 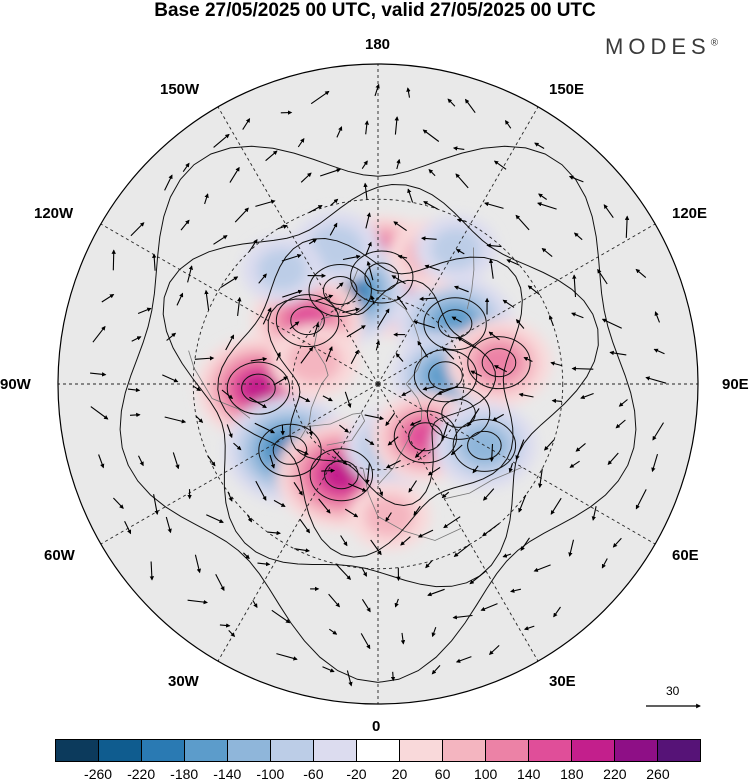 What do you see at coordinates (529, 774) in the screenshot?
I see `colorbar-tick-label: 140` at bounding box center [529, 774].